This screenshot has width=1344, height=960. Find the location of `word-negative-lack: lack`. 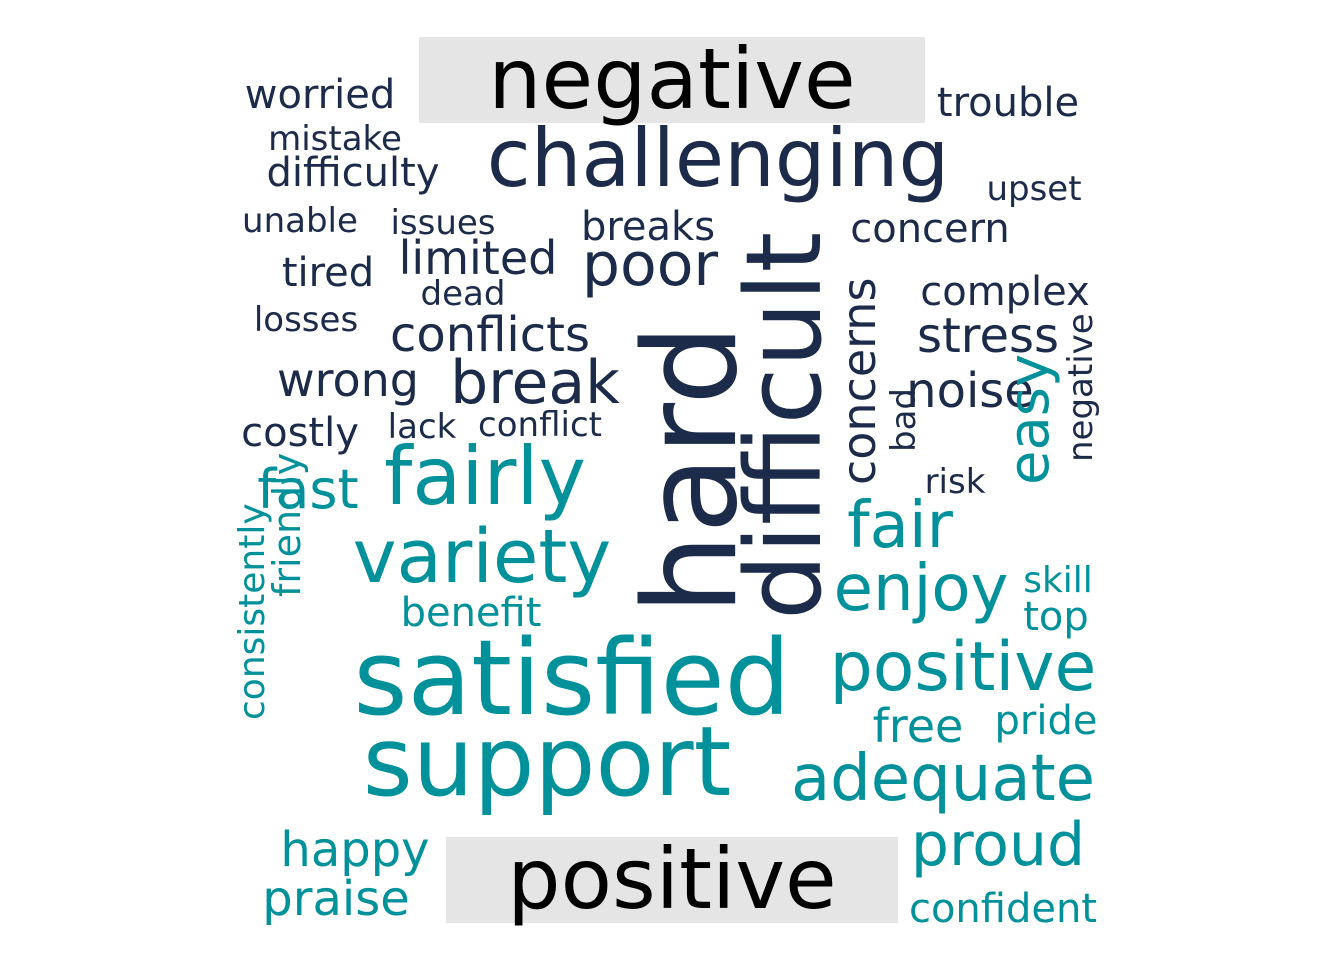

word-negative-lack: lack is located at coordinates (422, 427).